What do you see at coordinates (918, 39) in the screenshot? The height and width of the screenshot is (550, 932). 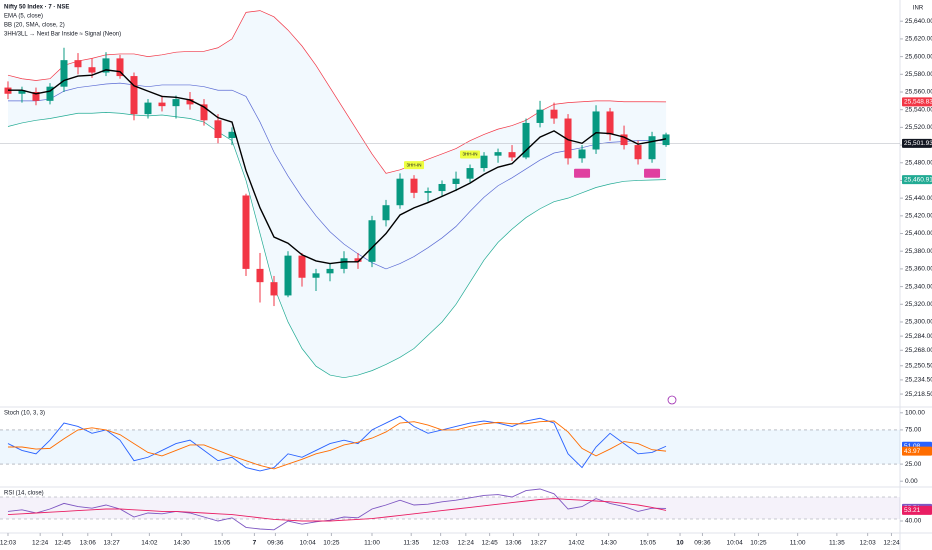 I see `y-tick-label: 25,620.00` at bounding box center [918, 39].